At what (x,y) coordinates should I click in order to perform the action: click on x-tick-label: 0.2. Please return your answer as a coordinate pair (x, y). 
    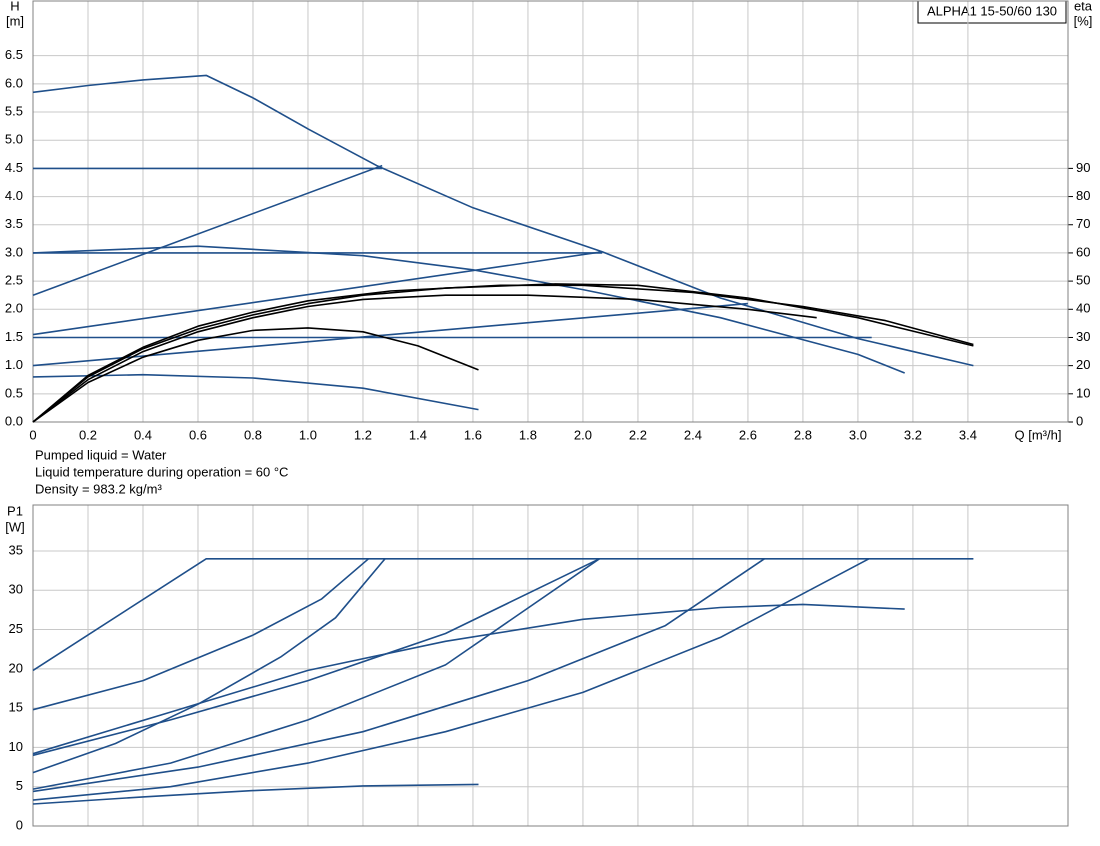
    Looking at the image, I should click on (88, 434).